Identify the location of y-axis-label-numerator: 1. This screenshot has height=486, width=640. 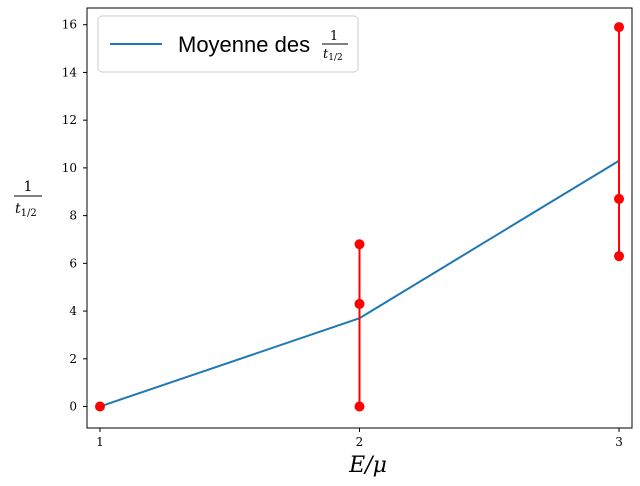
(28, 187).